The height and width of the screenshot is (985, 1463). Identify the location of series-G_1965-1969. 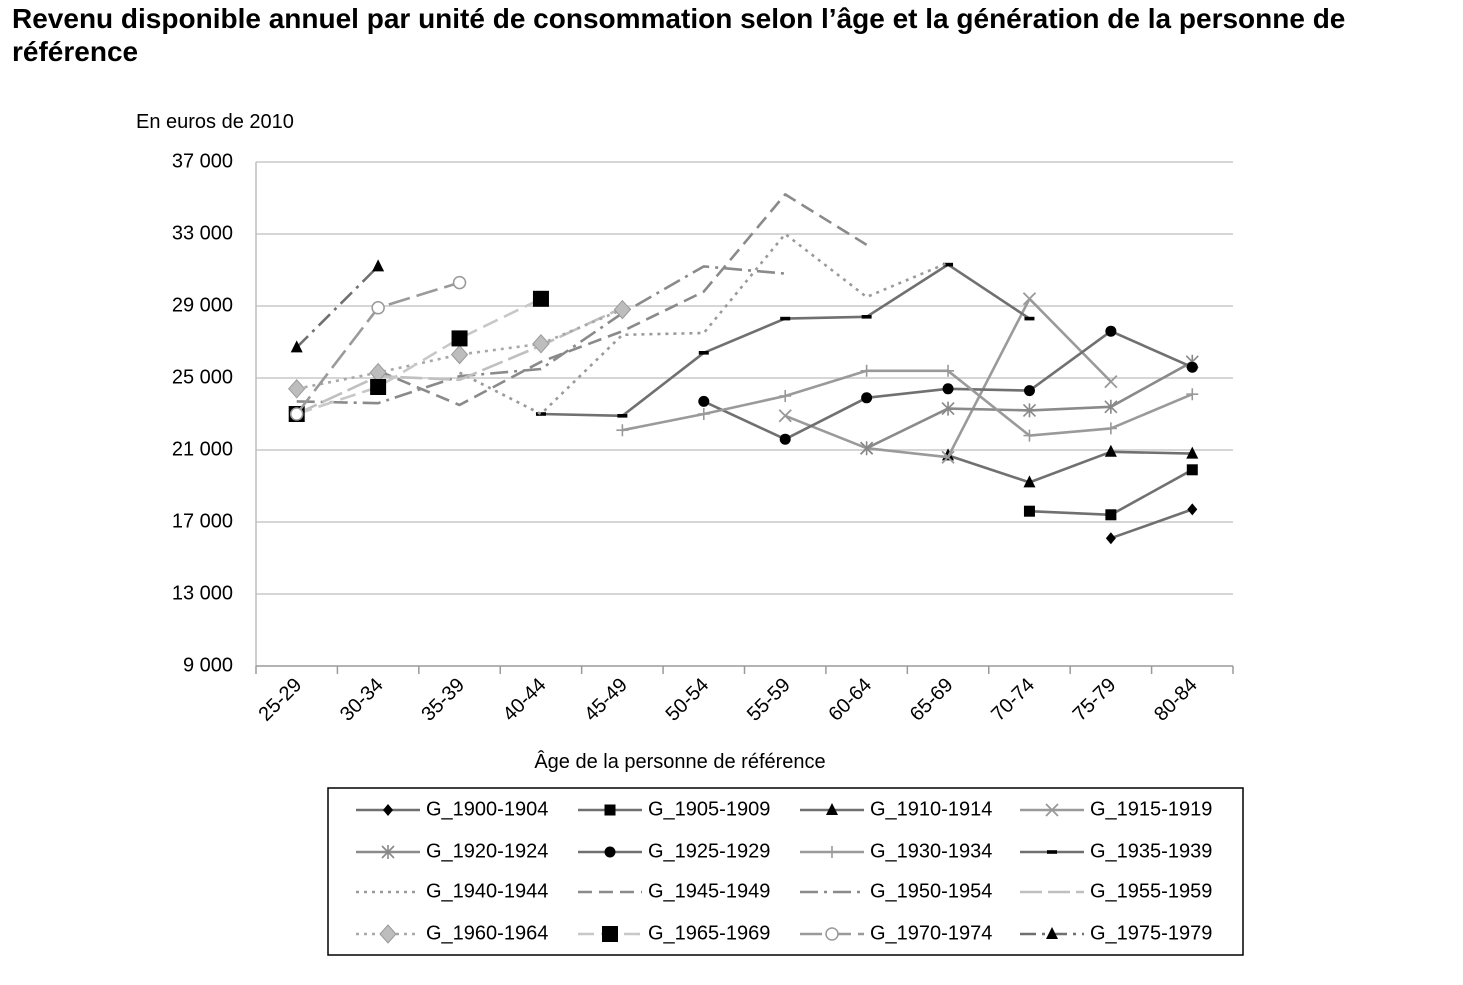
(418, 356).